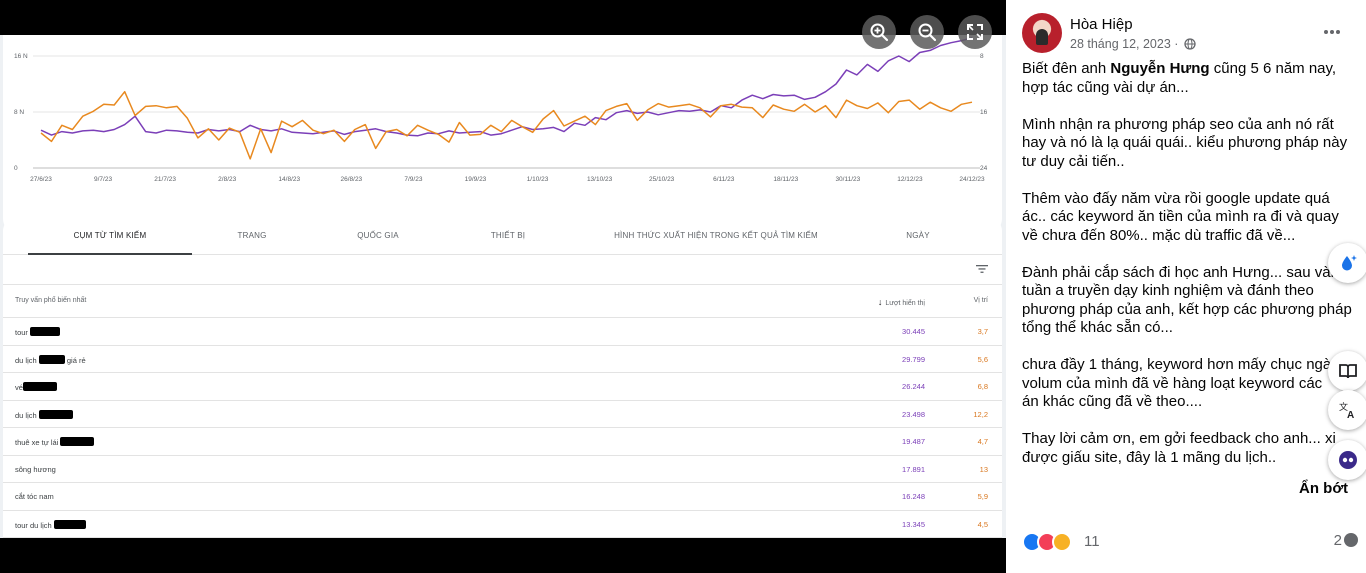 The height and width of the screenshot is (573, 1366). What do you see at coordinates (847, 179) in the screenshot?
I see `x-tick-label: 30/11/23` at bounding box center [847, 179].